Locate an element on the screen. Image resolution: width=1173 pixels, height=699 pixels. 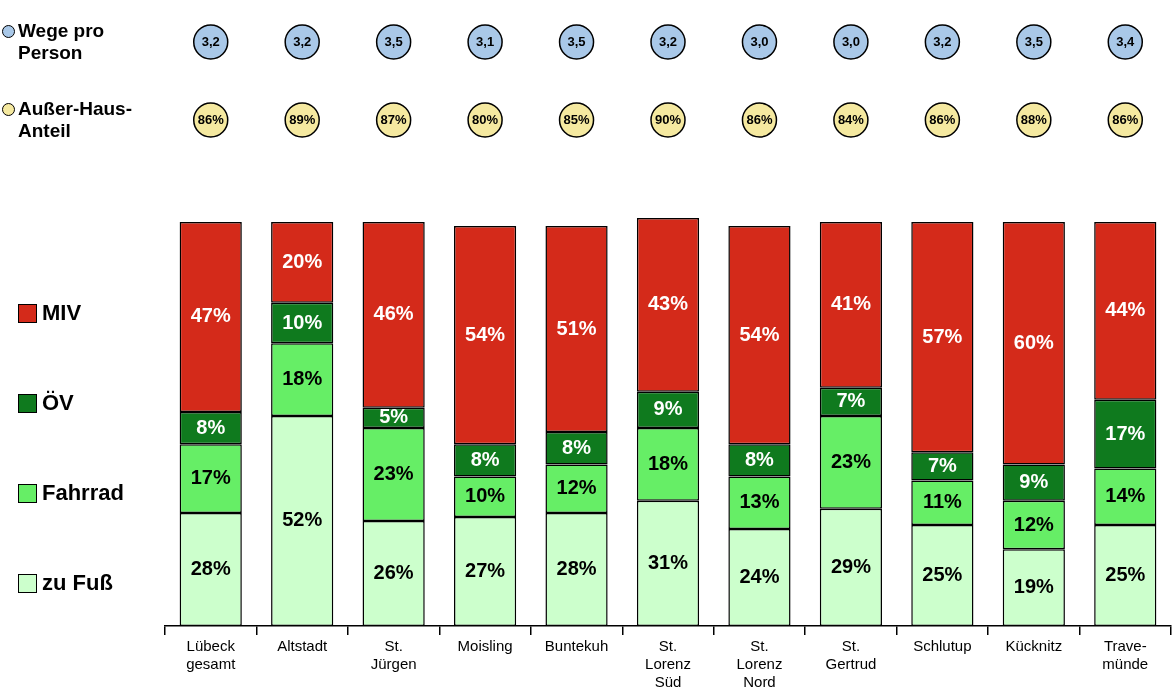
data-label: 47% is located at coordinates (210, 315).